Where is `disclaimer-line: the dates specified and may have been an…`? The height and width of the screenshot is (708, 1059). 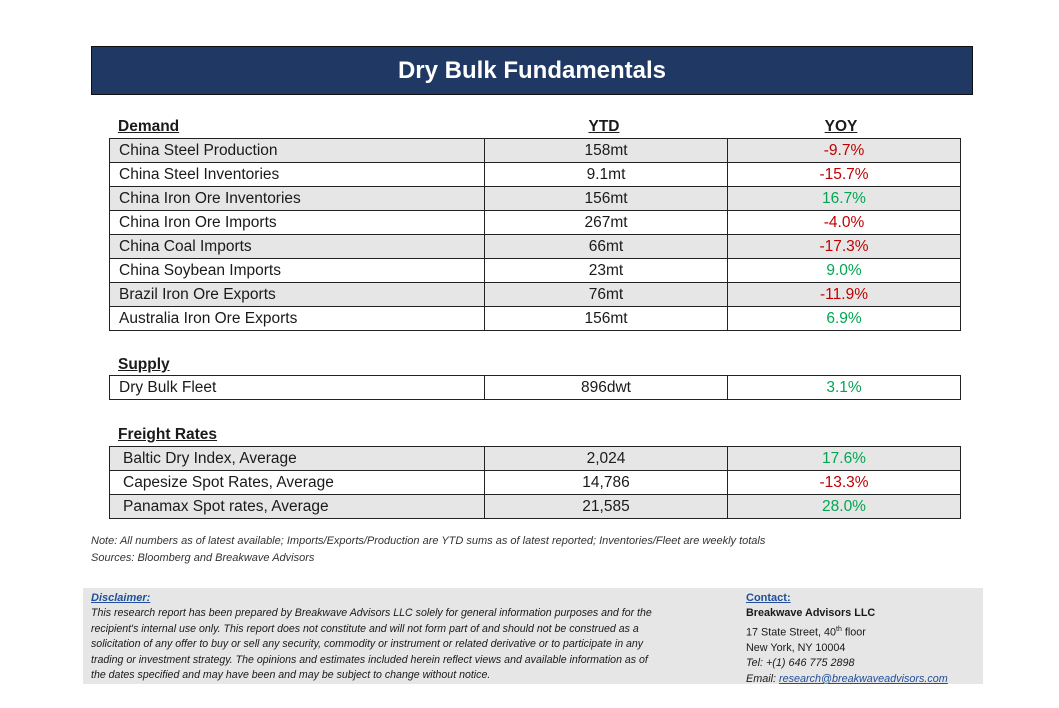 disclaimer-line: the dates specified and may have been an… is located at coordinates (291, 675).